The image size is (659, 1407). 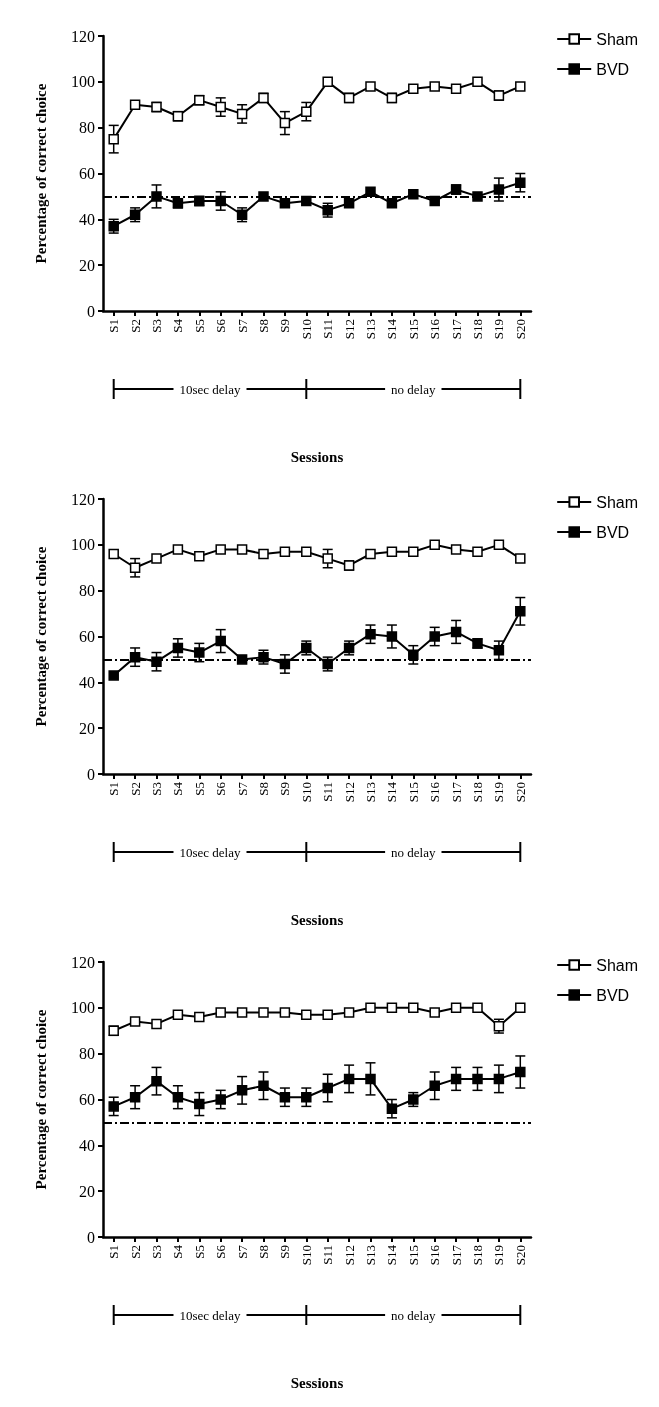 I want to click on y-tick-label: 20, so click(x=87, y=265).